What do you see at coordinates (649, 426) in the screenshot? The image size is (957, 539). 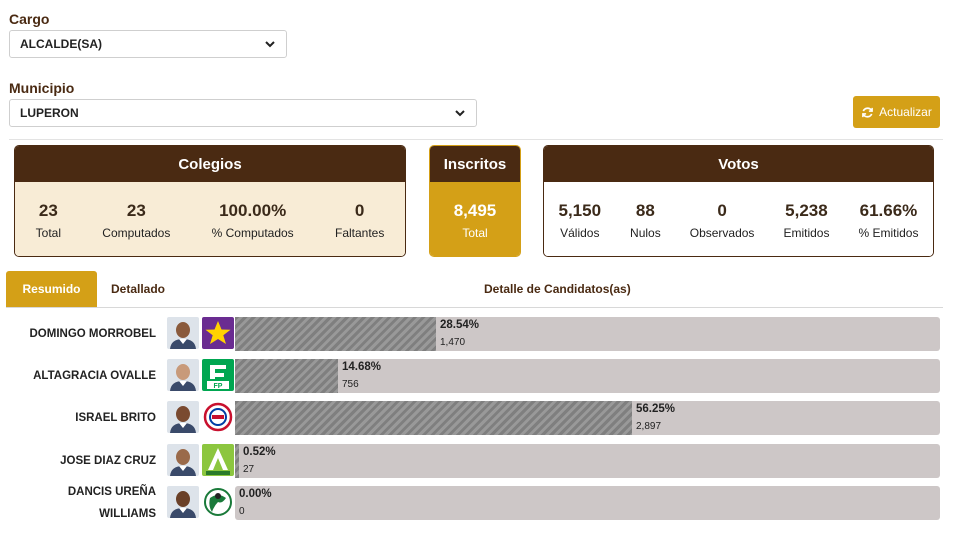 I see `vote-count: 2,897` at bounding box center [649, 426].